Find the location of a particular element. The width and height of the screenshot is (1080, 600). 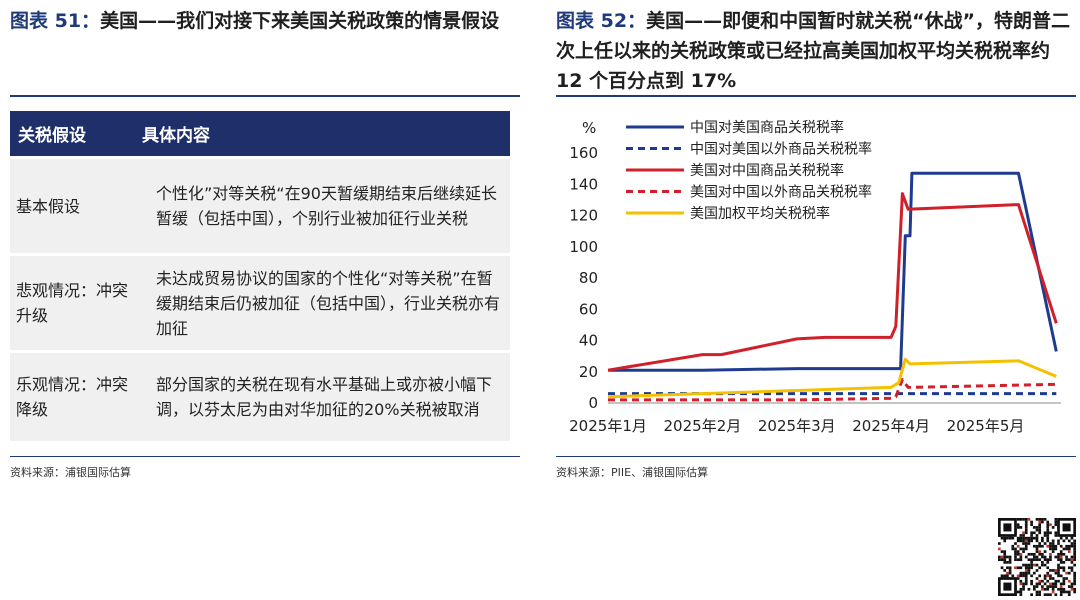

y-tick-label: 80 is located at coordinates (588, 278).